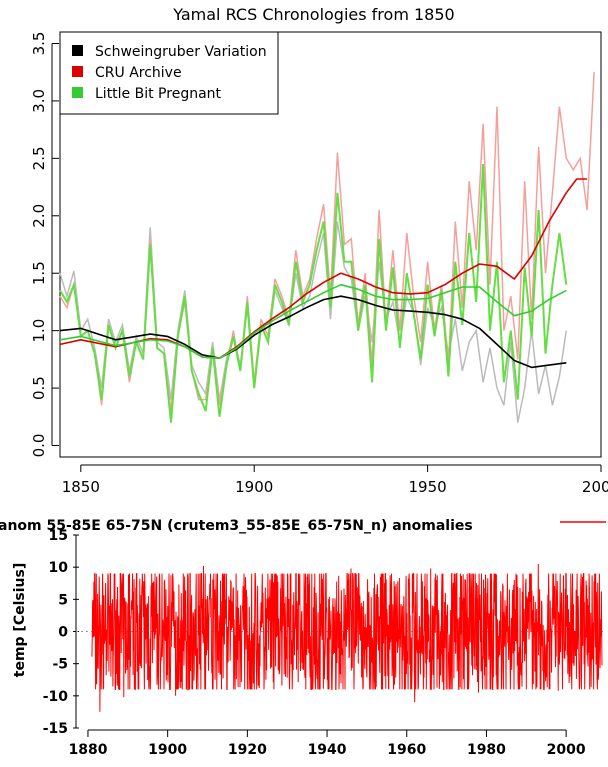 The width and height of the screenshot is (608, 767). Describe the element at coordinates (181, 52) in the screenshot. I see `legend-label-schweingruber: Schweingruber Variation` at that location.